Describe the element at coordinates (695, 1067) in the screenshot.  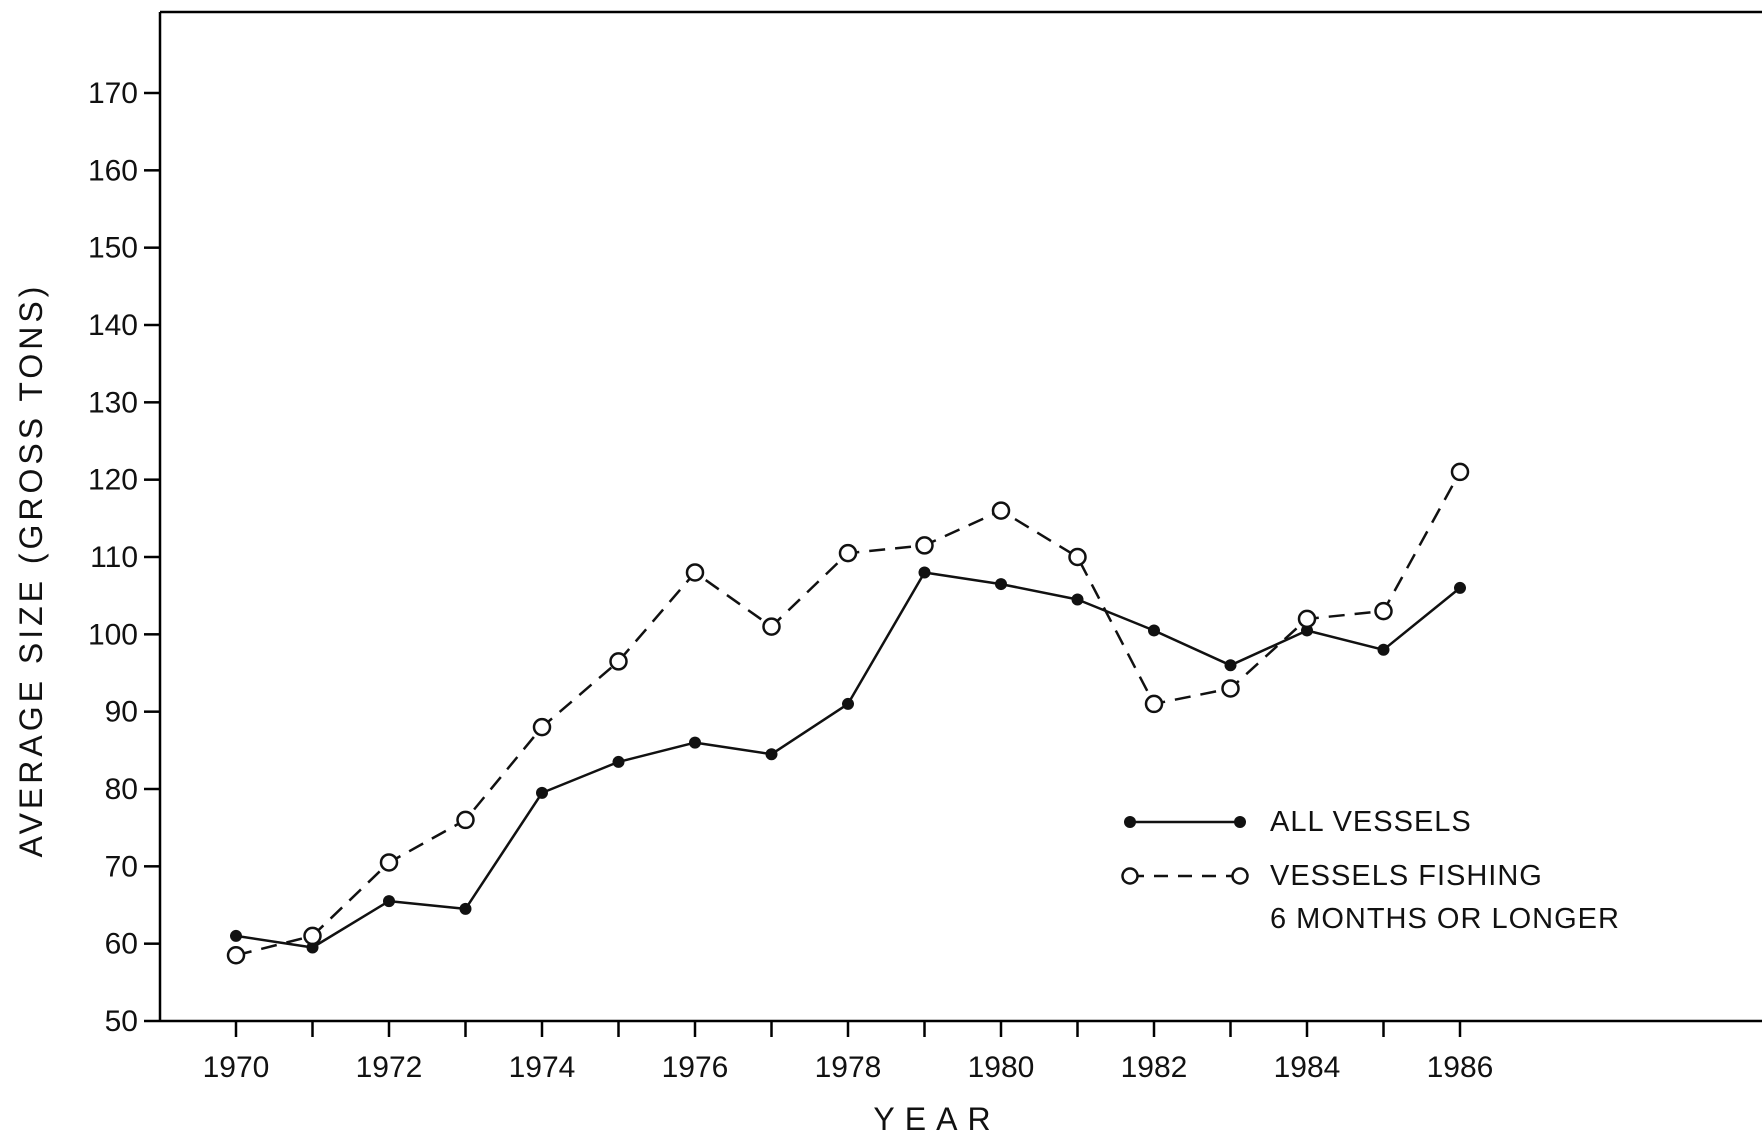
I see `x-tick-label: 1976` at that location.